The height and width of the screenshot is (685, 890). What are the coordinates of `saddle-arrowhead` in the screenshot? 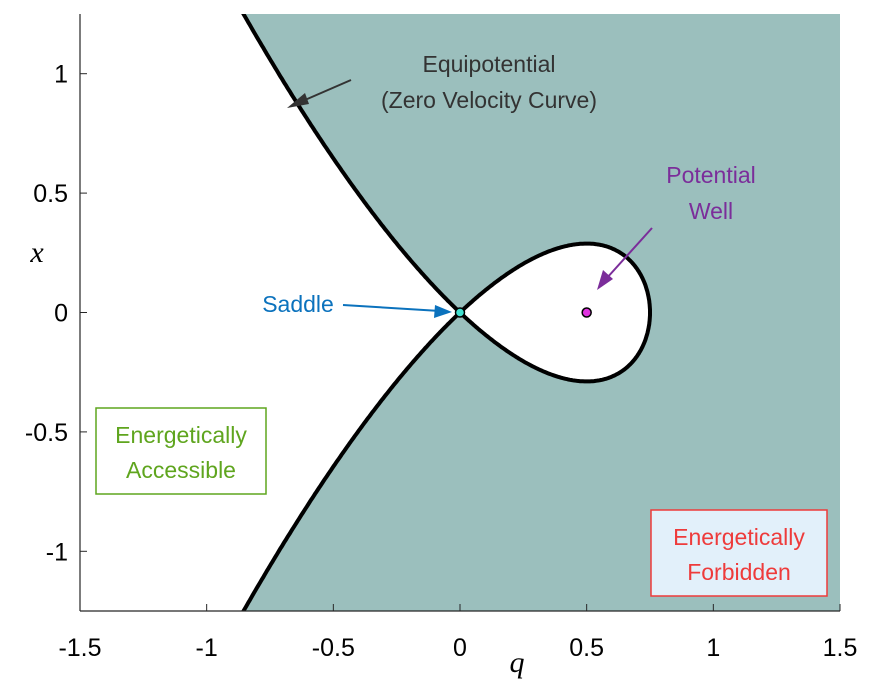 It's located at (443, 311).